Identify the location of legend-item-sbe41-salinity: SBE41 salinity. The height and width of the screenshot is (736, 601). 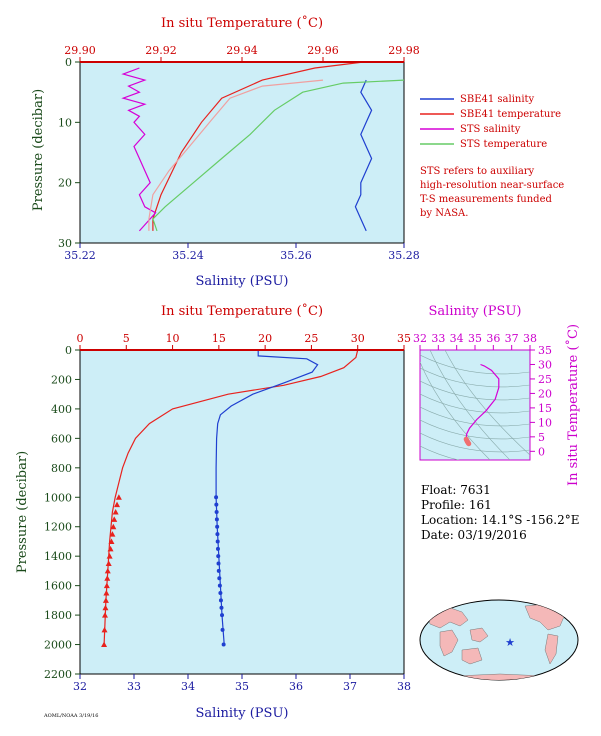
(477, 99).